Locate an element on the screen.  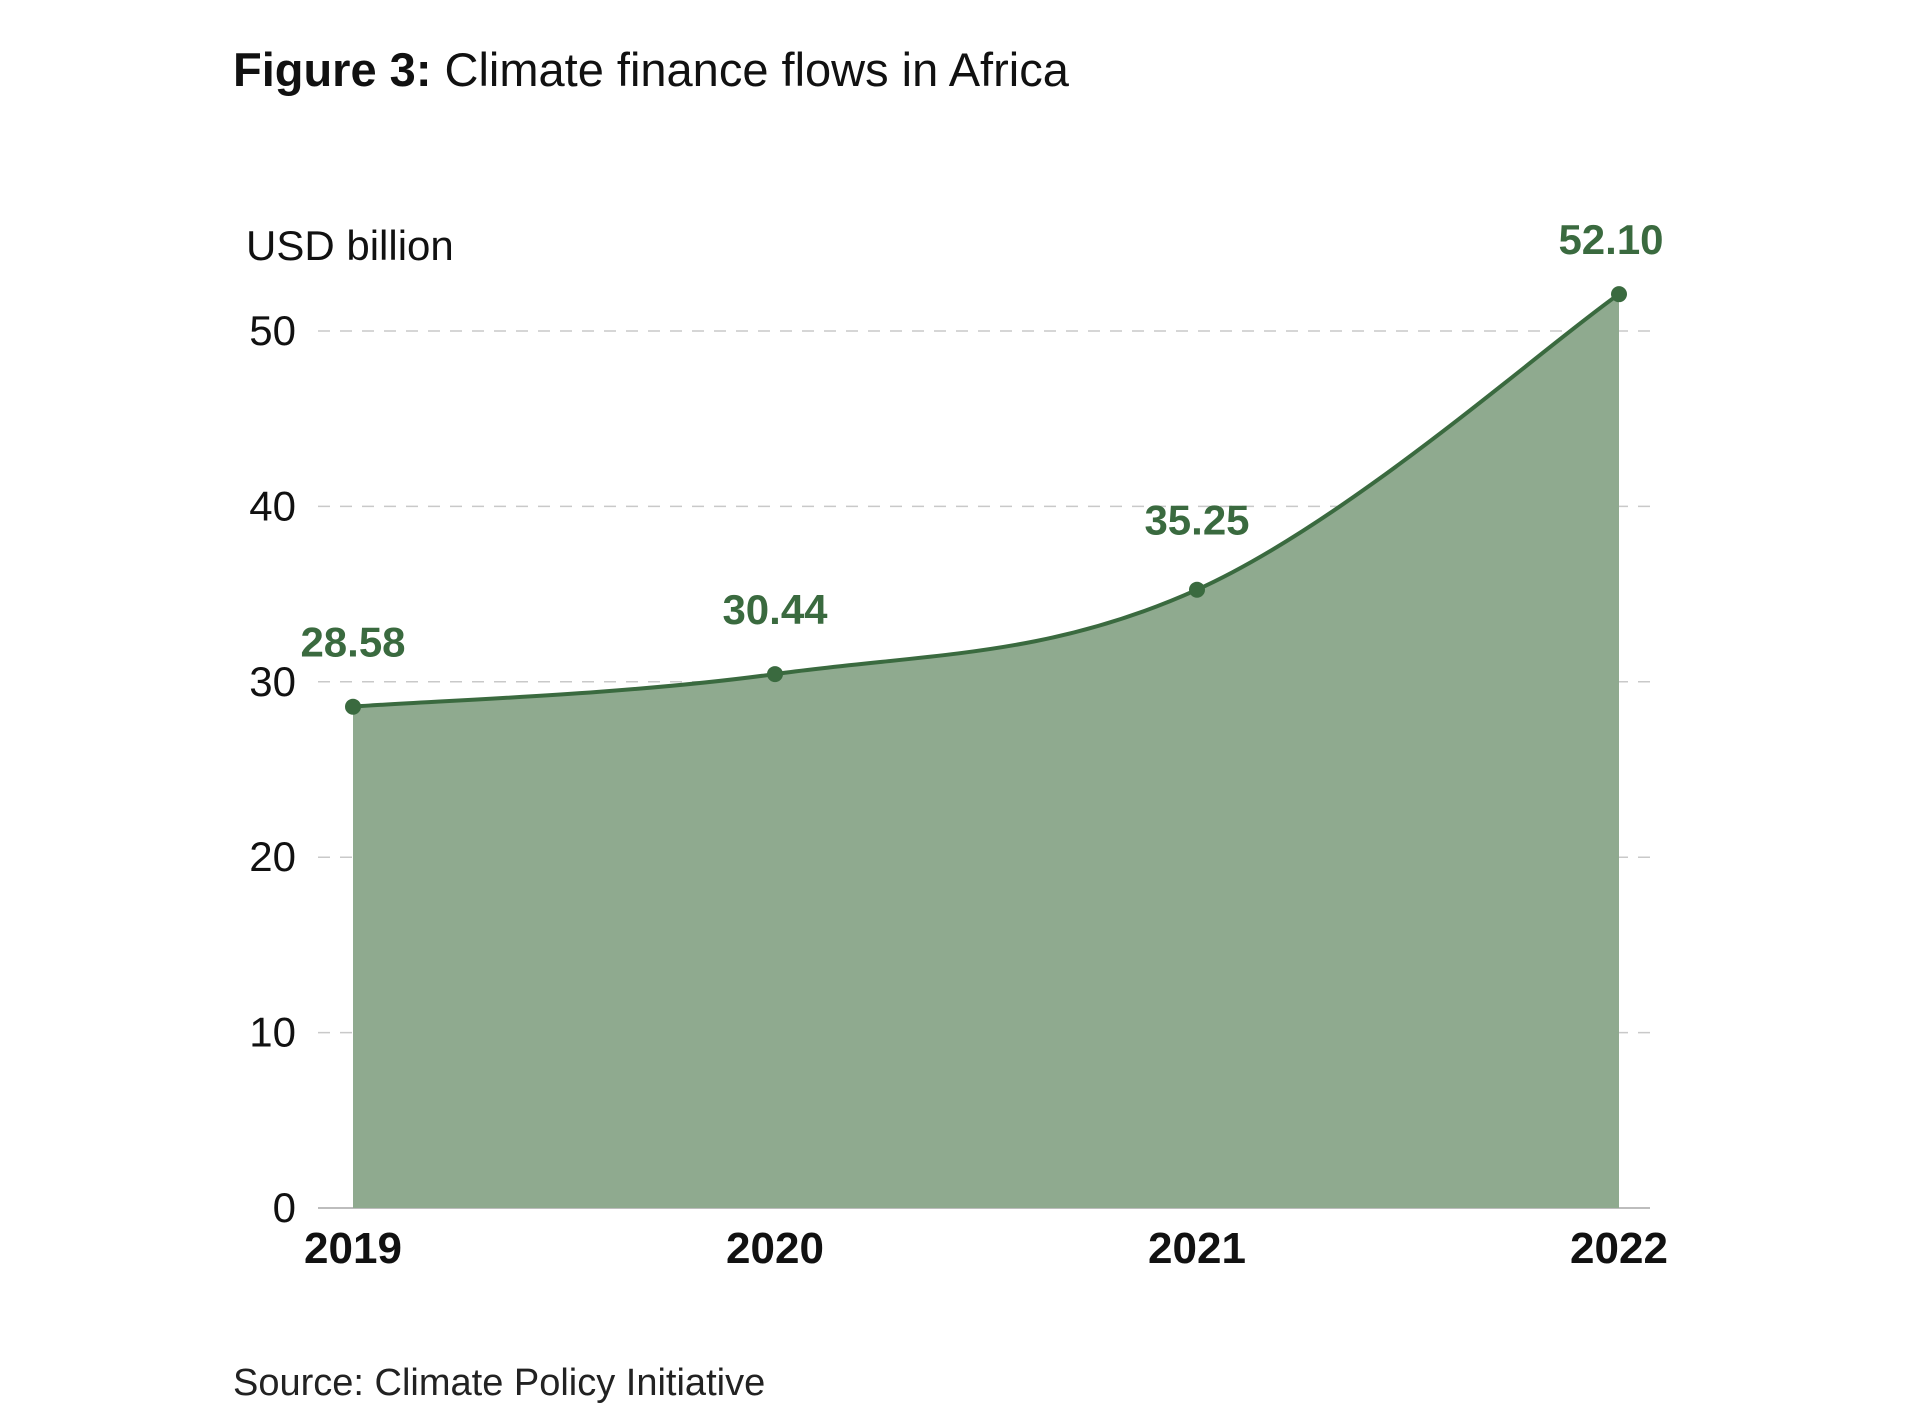
y-axis-label: USD billion is located at coordinates (350, 245).